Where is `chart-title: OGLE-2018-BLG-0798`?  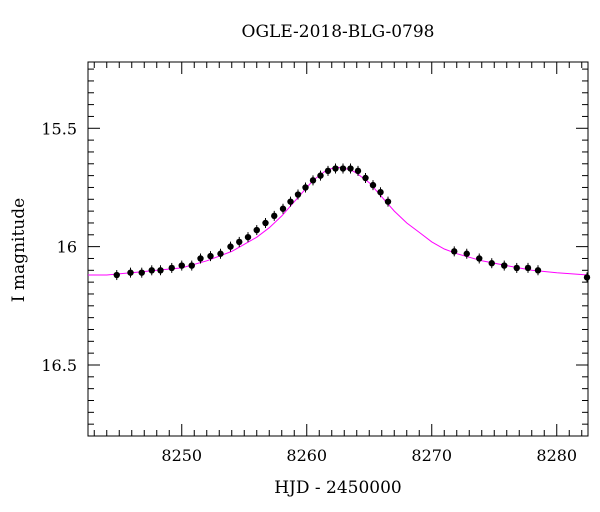 chart-title: OGLE-2018-BLG-0798 is located at coordinates (338, 32).